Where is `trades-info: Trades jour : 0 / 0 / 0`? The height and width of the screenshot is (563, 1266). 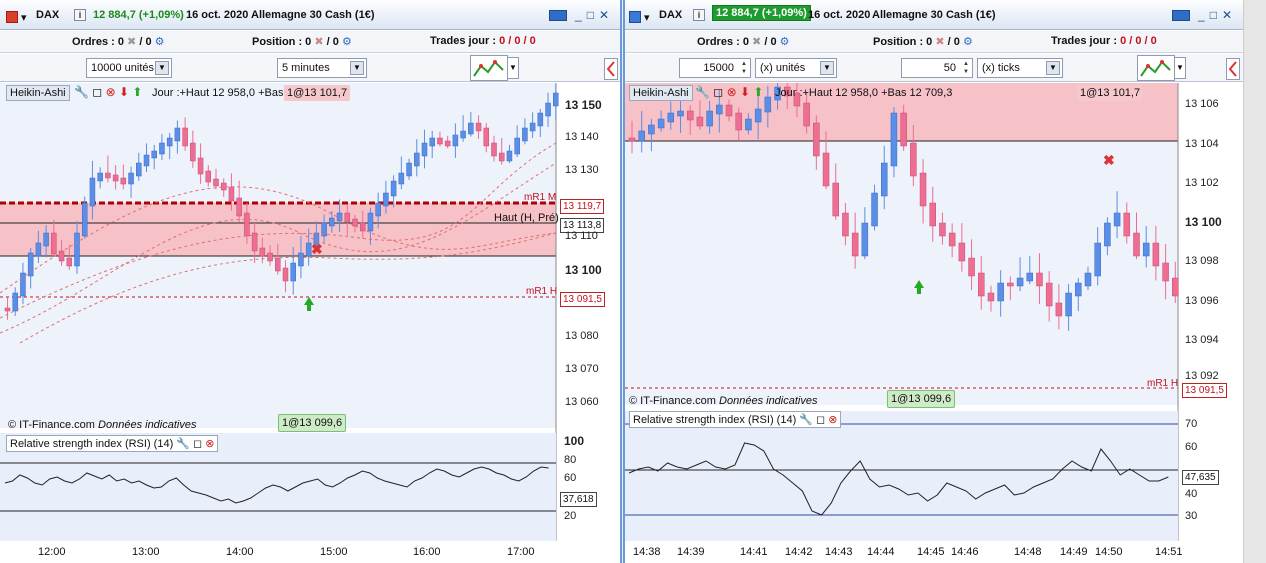 trades-info: Trades jour : 0 / 0 / 0 is located at coordinates (1104, 41).